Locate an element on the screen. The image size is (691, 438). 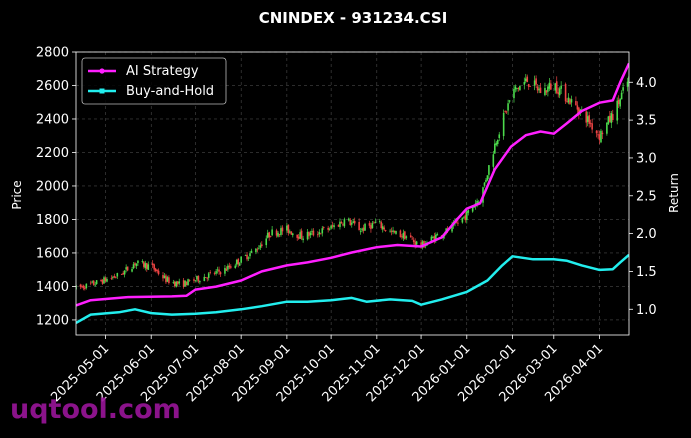
y2-tick-label: 3.5 is located at coordinates (646, 121).